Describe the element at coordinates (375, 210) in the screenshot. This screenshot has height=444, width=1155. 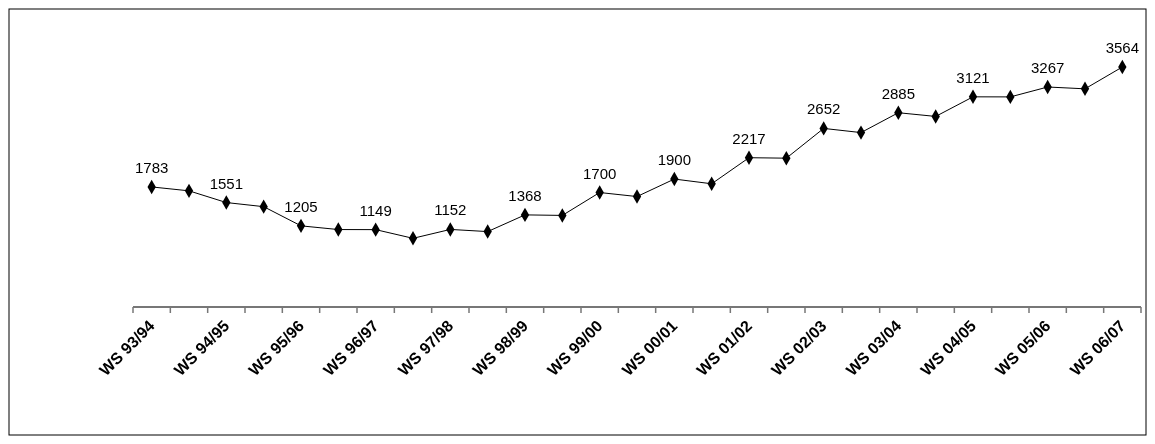
I see `data-label: 1149` at that location.